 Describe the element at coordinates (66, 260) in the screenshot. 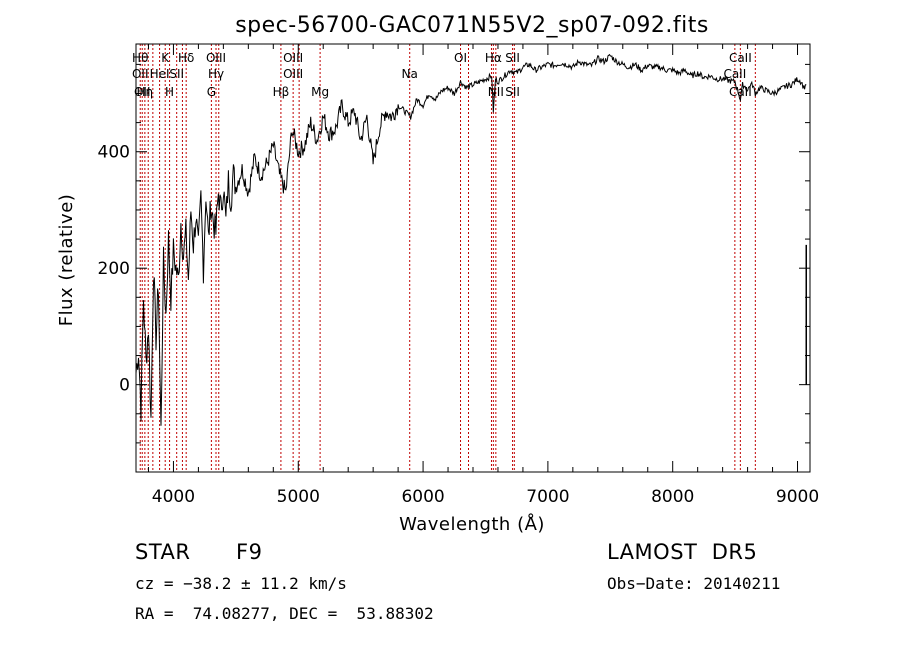

I see `y-axis-label: Flux (relative)` at that location.